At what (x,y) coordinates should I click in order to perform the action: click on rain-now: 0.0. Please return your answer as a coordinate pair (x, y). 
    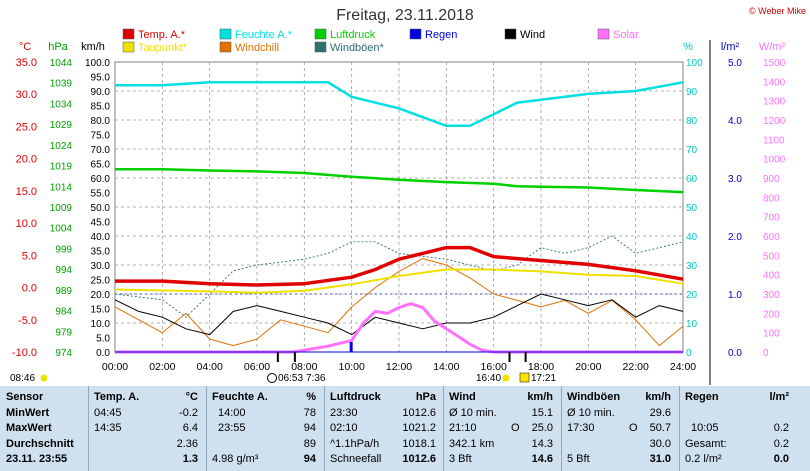
    Looking at the image, I should click on (781, 459).